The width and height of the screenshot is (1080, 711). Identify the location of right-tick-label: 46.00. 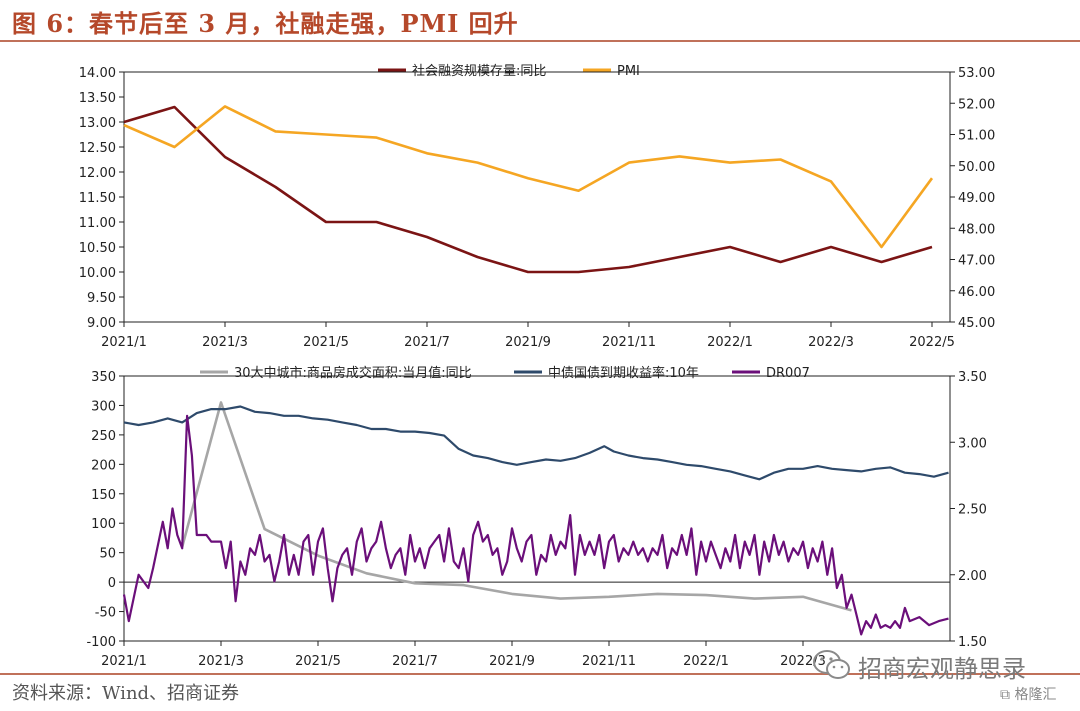
(976, 292).